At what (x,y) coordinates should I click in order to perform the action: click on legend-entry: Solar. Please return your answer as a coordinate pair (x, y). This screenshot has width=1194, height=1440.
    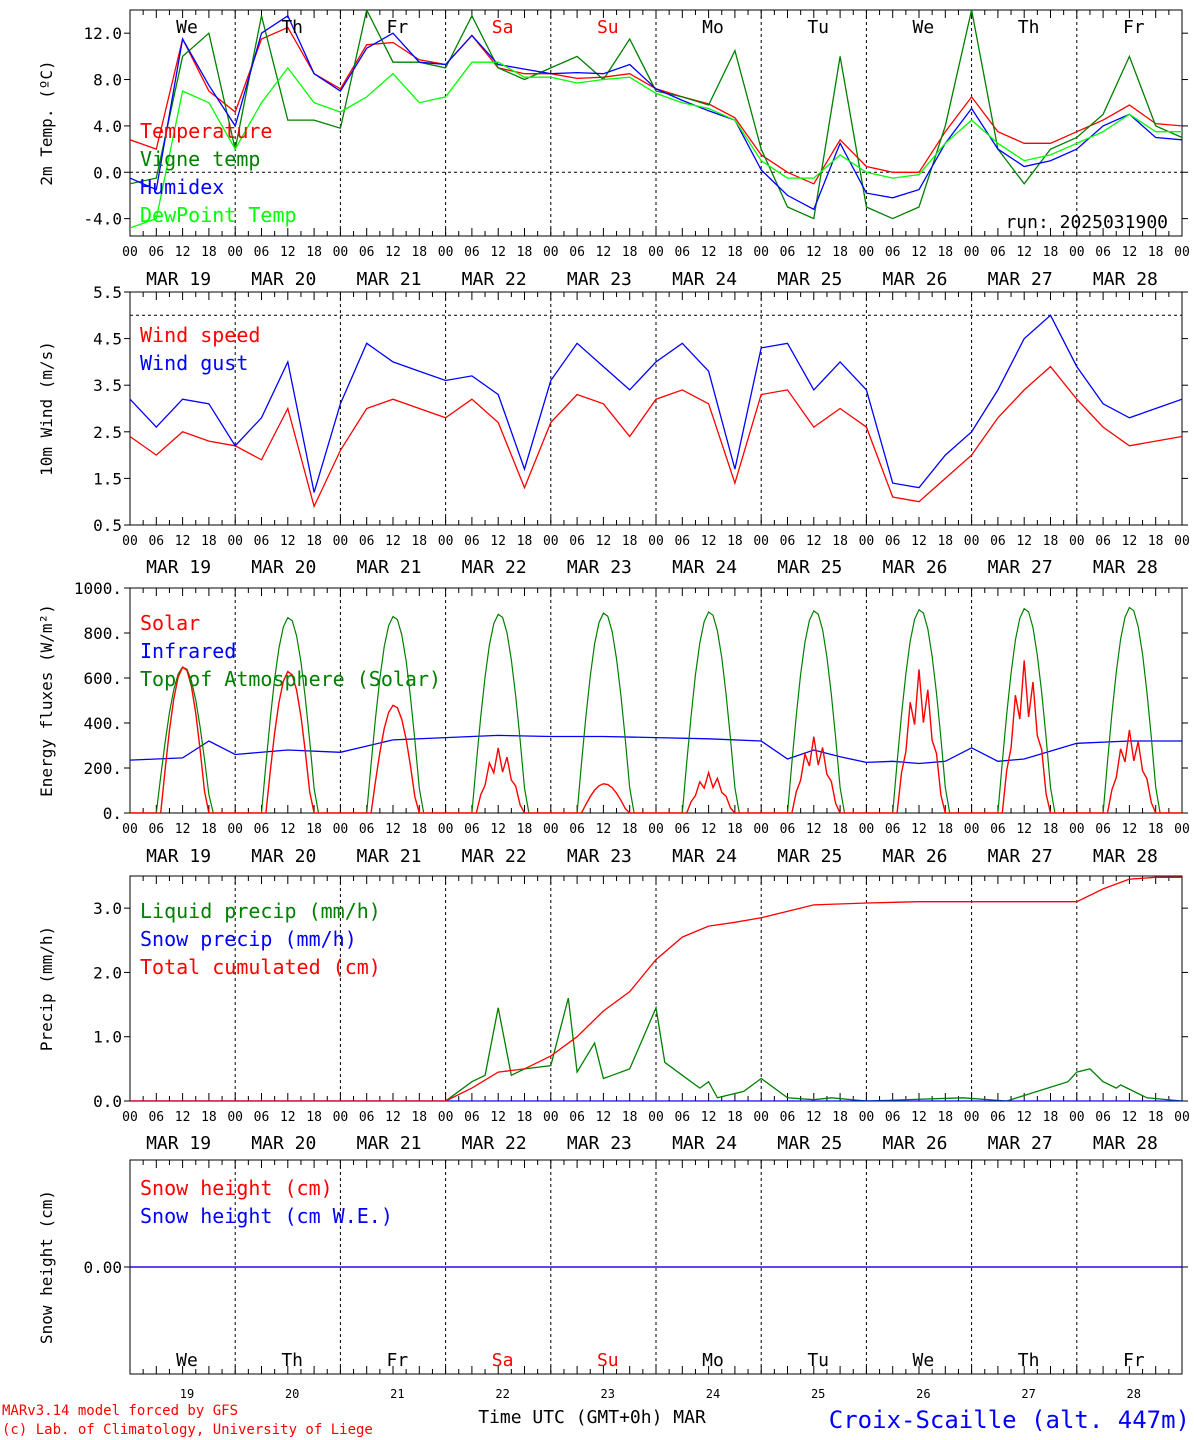
    Looking at the image, I should click on (170, 623).